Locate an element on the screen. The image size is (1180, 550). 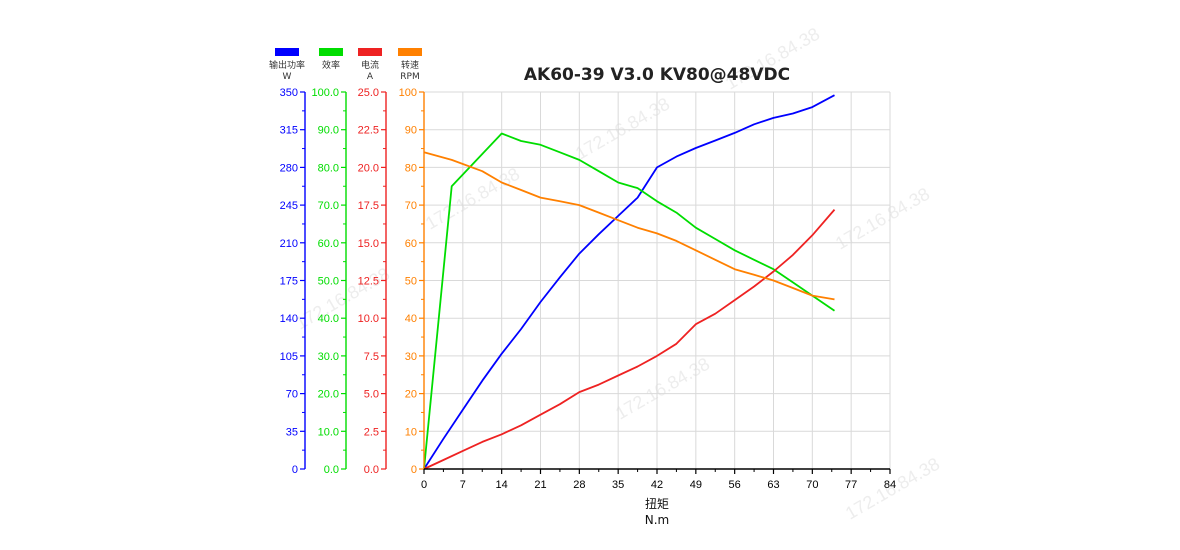
y-axis-tick-label: 245 is located at coordinates (289, 206).